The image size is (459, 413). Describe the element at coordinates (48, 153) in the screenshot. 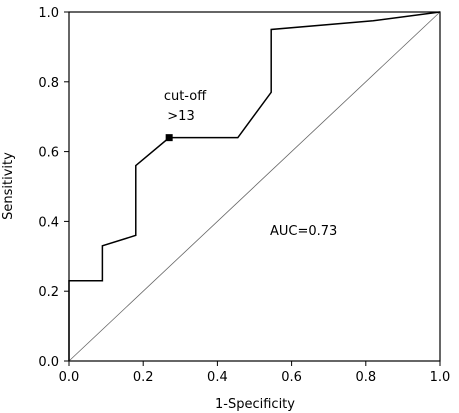

I see `y-tick-label: 0.6` at that location.